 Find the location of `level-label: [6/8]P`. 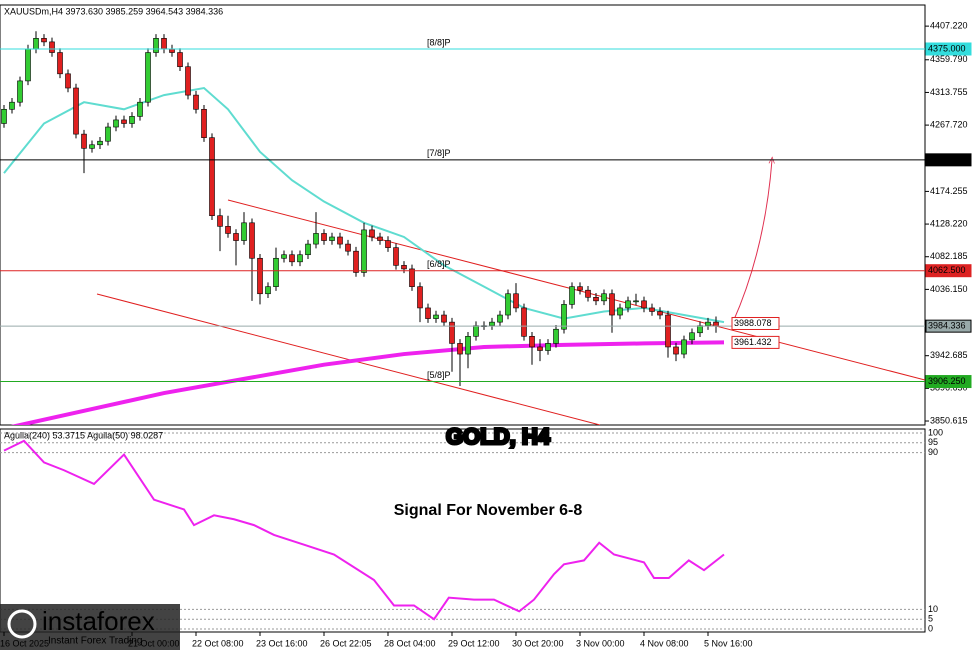

level-label: [6/8]P is located at coordinates (439, 264).